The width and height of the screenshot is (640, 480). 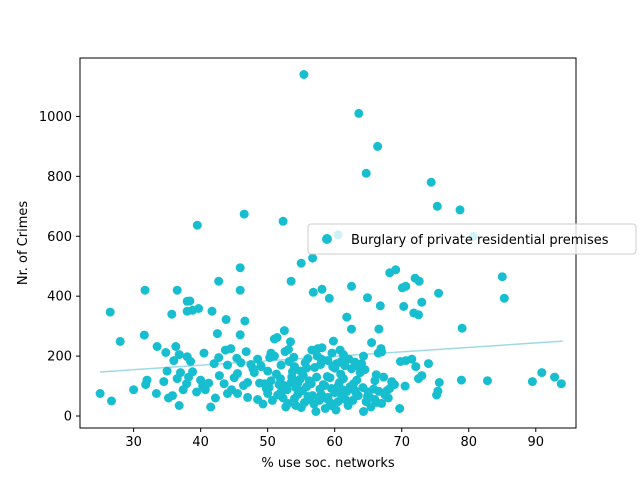 I want to click on legend-box, so click(x=472, y=239).